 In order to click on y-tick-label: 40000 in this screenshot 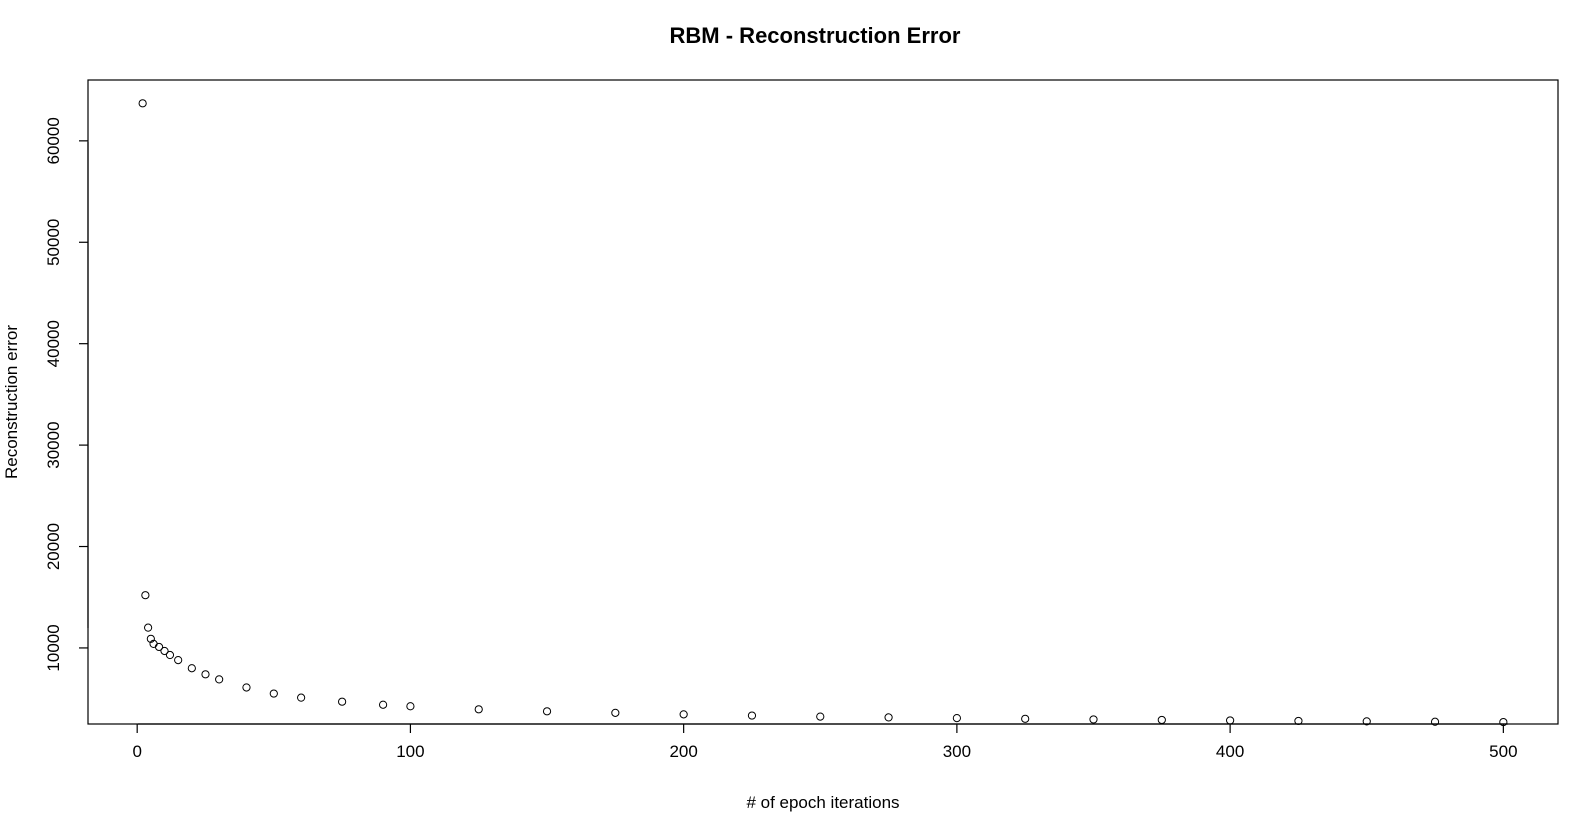, I will do `click(53, 343)`.